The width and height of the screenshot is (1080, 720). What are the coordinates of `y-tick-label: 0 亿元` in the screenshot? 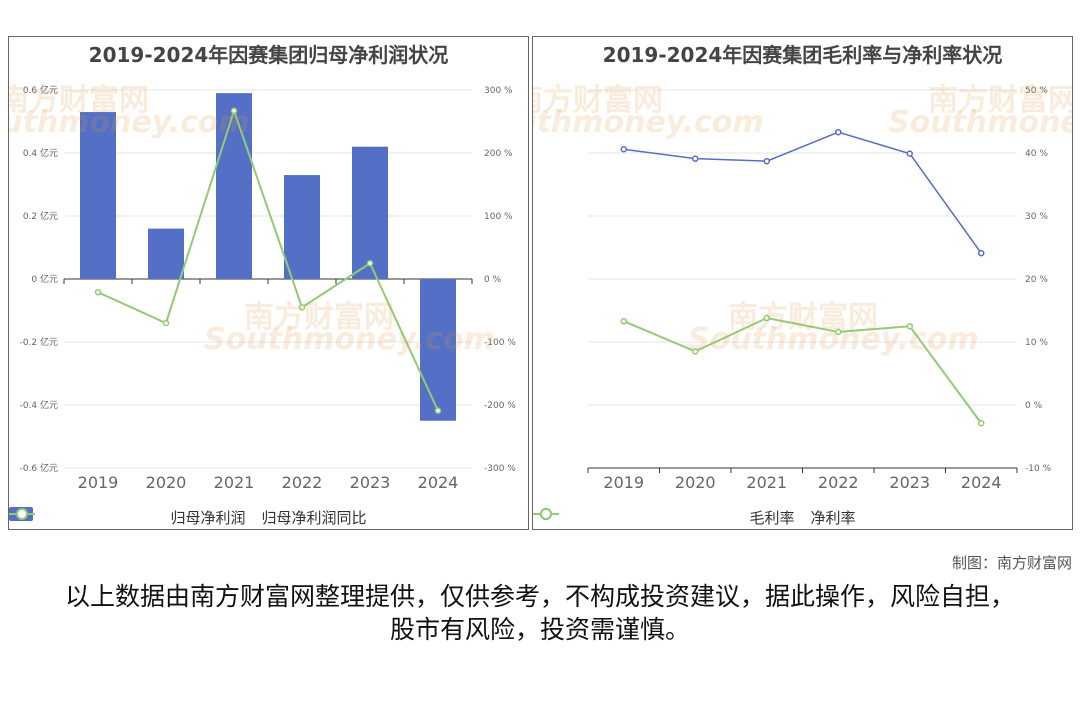 It's located at (44, 279).